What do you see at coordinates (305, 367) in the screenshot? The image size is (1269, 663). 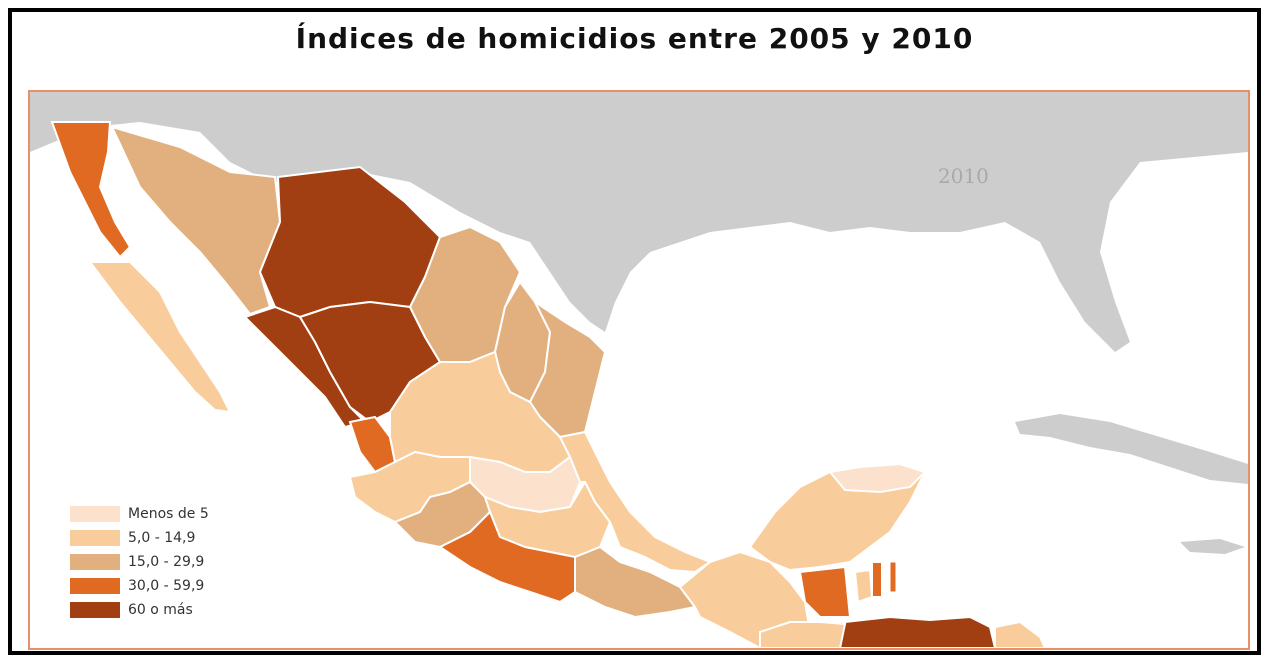 I see `region-sinaloa` at bounding box center [305, 367].